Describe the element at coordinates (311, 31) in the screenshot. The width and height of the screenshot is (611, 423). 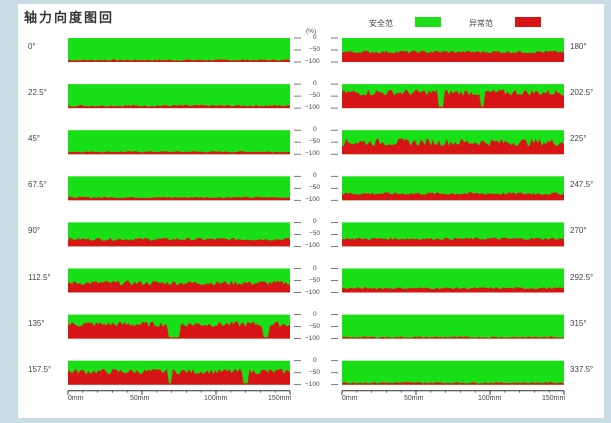
I see `scale-unit-label: (%)` at that location.